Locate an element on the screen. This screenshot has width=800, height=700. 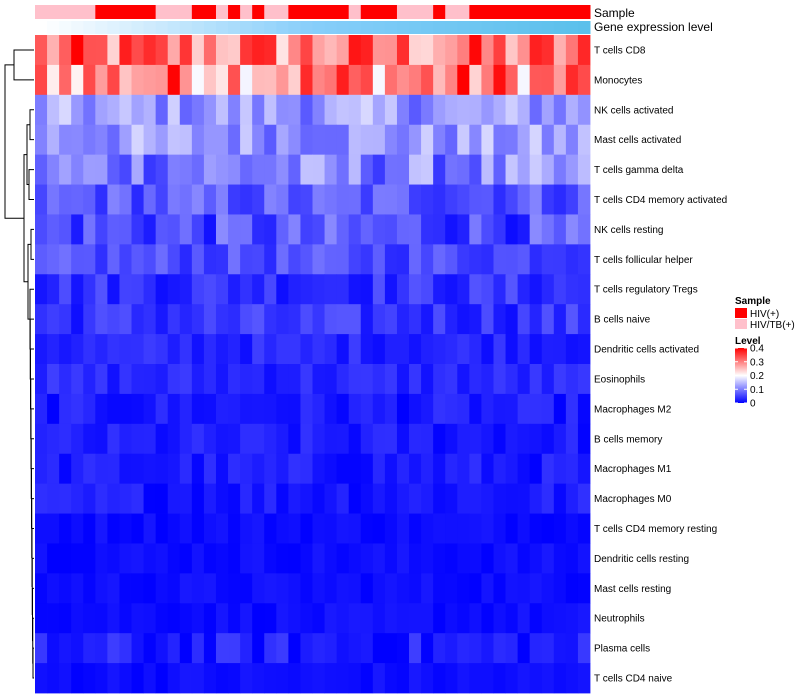
level-tick-label: 0 is located at coordinates (753, 404).